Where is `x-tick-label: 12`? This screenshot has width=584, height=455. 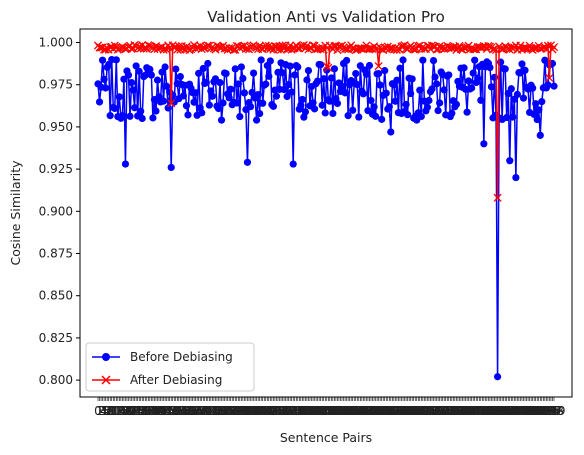
x-tick-label: 12 is located at coordinates (116, 411).